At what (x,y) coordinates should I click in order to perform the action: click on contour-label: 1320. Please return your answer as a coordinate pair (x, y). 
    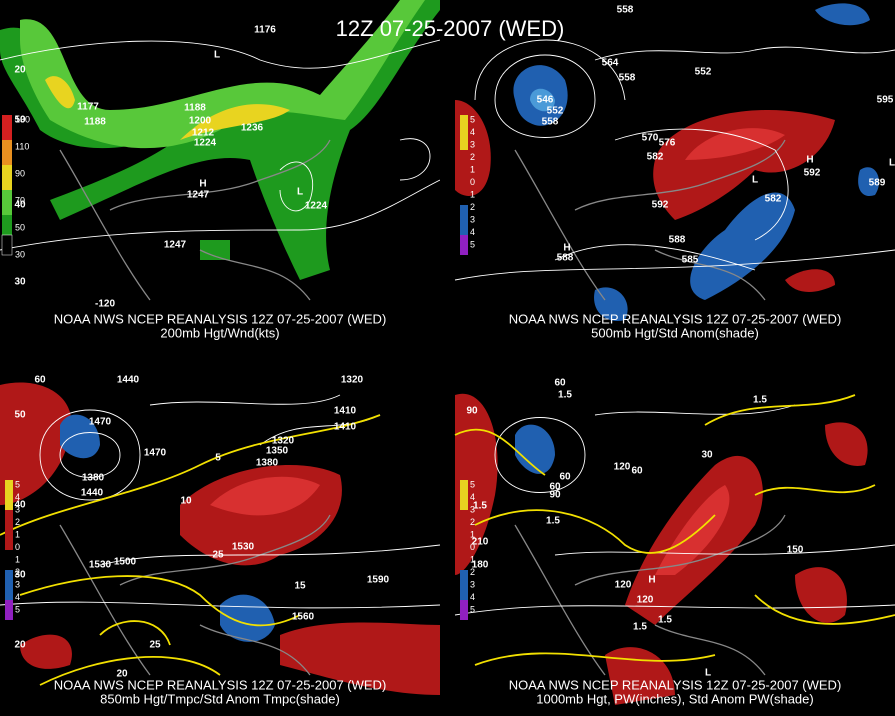
    Looking at the image, I should click on (283, 441).